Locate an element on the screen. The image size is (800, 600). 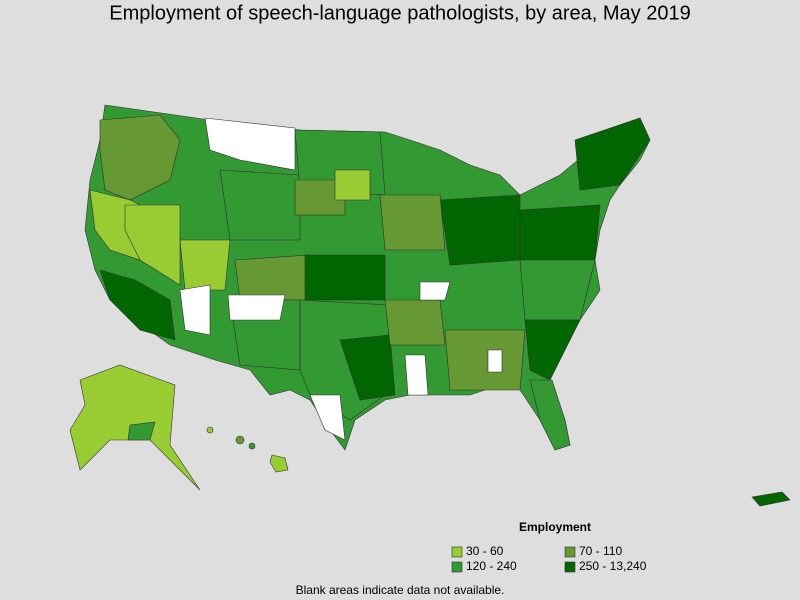
legend-label: 120 - 240 is located at coordinates (491, 566).